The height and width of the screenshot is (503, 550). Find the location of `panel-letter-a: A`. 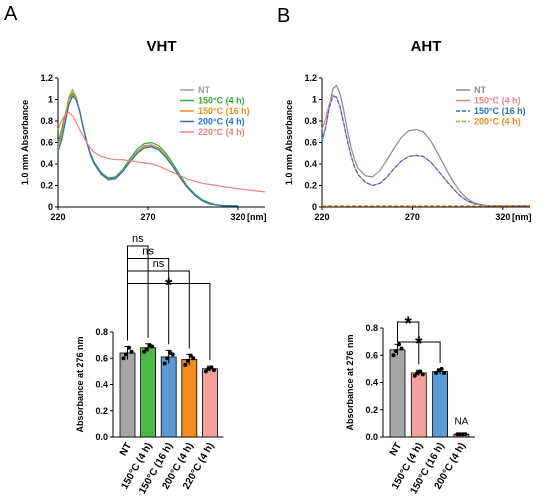

panel-letter-a: A is located at coordinates (11, 14).